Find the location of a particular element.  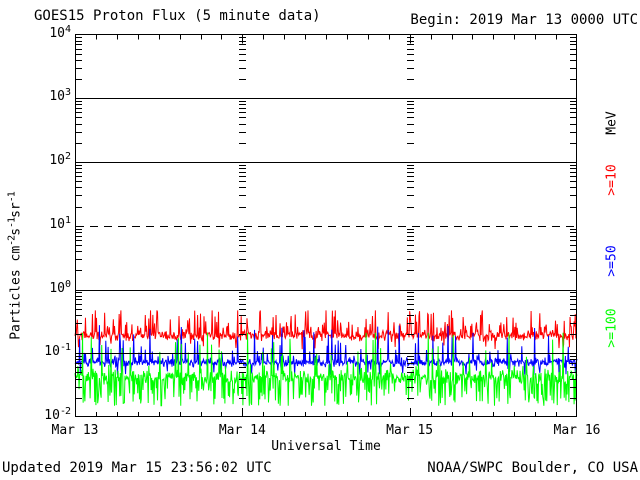

y-tick-label: 103 is located at coordinates (35, 96).